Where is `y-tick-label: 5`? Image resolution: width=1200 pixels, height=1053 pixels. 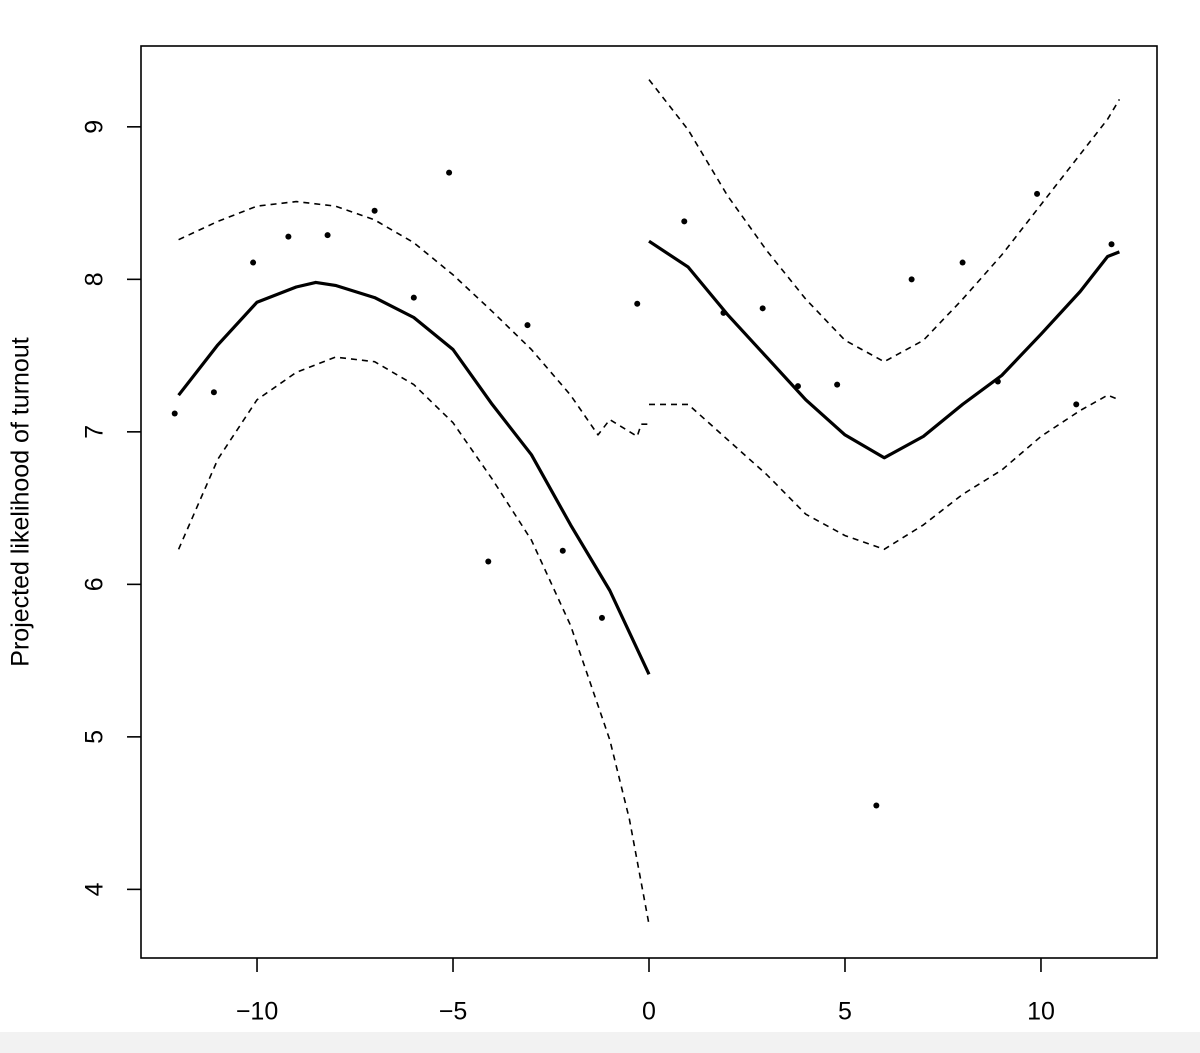
y-tick-label: 5 is located at coordinates (95, 737).